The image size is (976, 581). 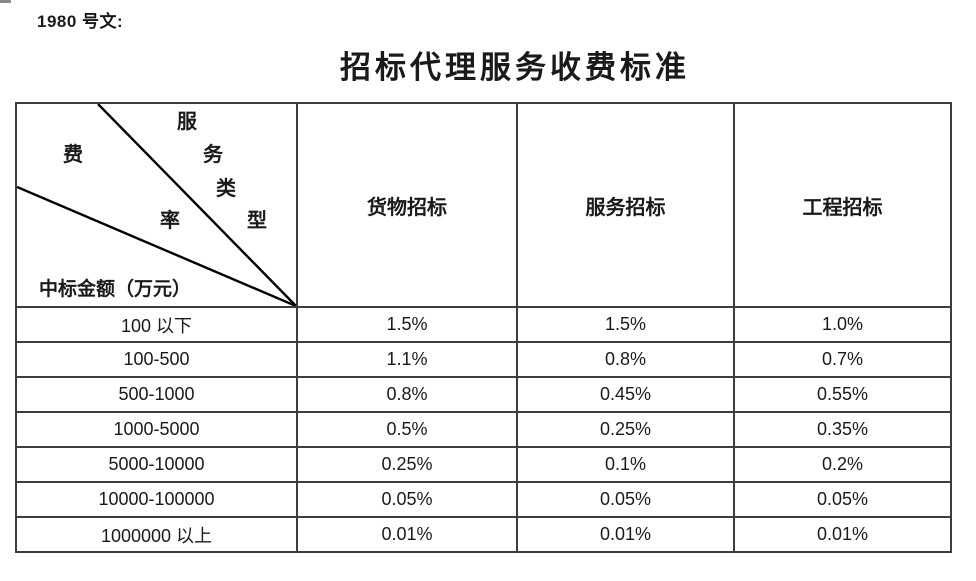 What do you see at coordinates (80, 21) in the screenshot?
I see `doc-reference: 1980 号文:` at bounding box center [80, 21].